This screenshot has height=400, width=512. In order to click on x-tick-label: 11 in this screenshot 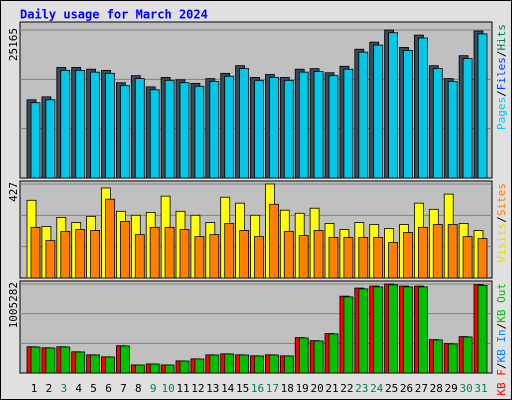, I will do `click(182, 388)`.